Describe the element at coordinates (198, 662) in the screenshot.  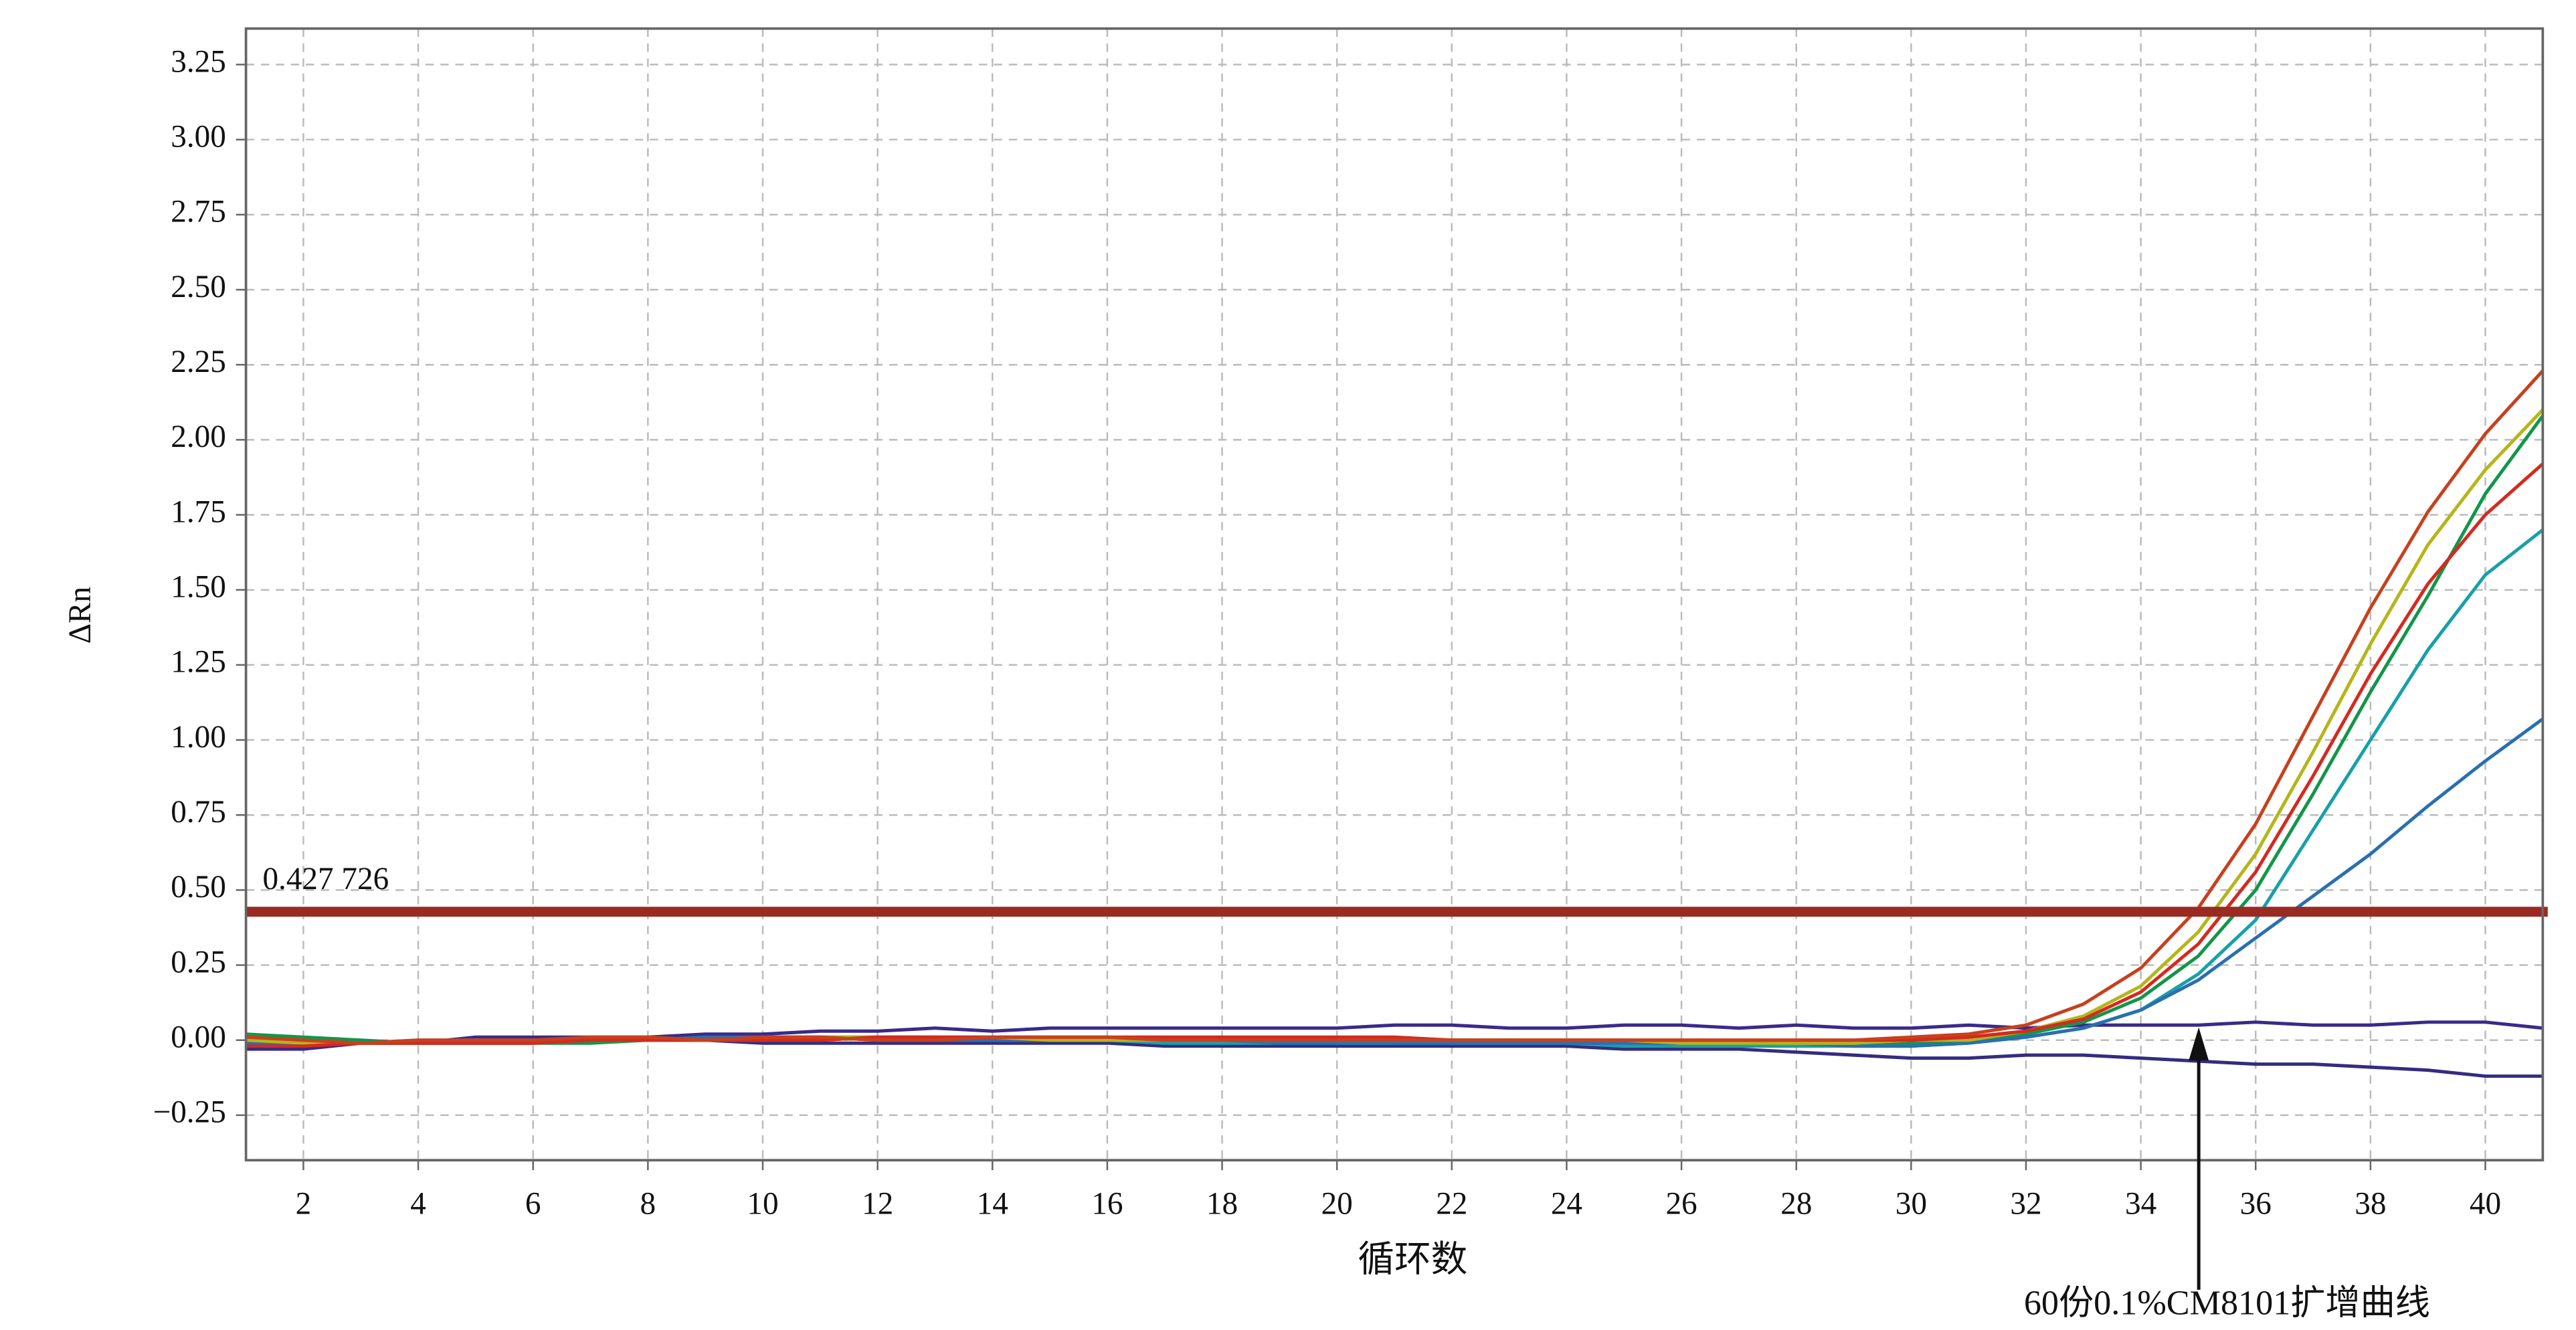
I see `y-tick-label: 1.25` at that location.